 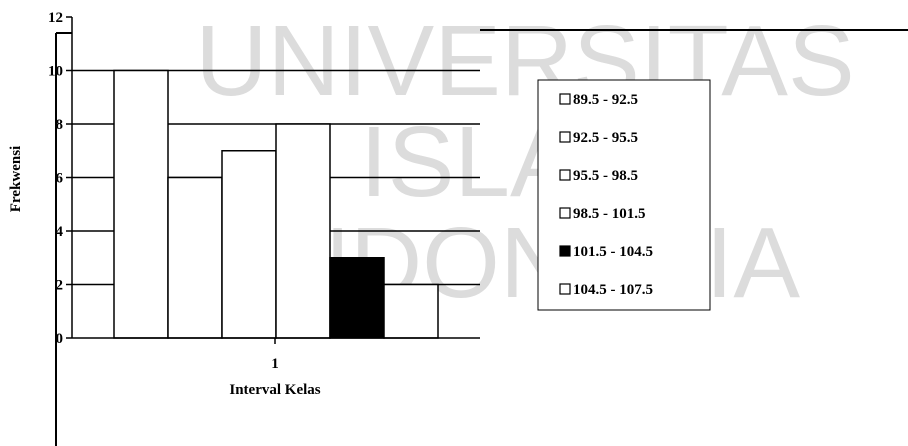 What do you see at coordinates (613, 252) in the screenshot?
I see `legend-label-5: 101.5 - 104.5` at bounding box center [613, 252].